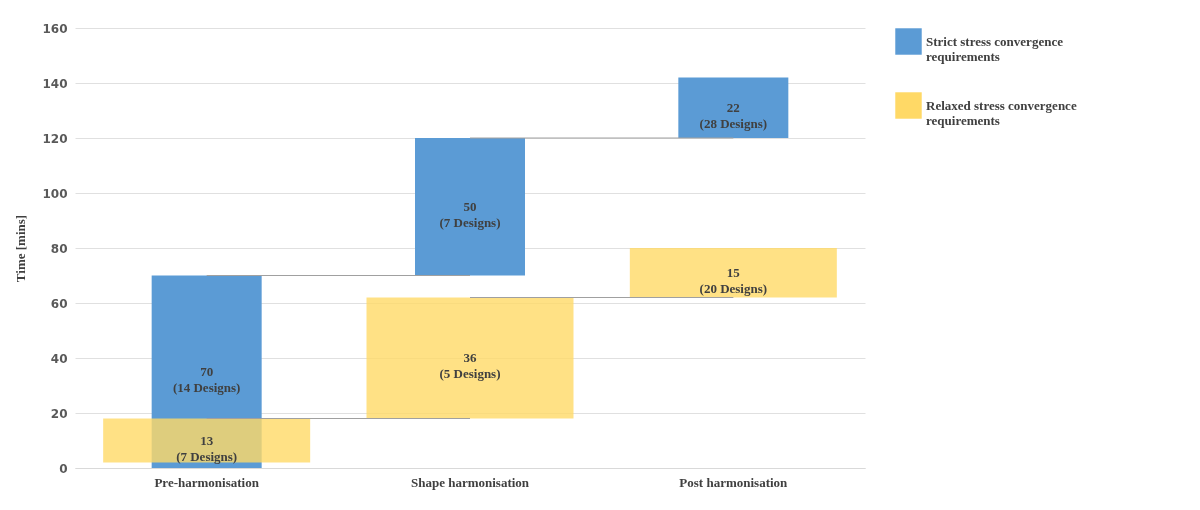  Describe the element at coordinates (59, 413) in the screenshot. I see `y-tick-label: 20` at that location.